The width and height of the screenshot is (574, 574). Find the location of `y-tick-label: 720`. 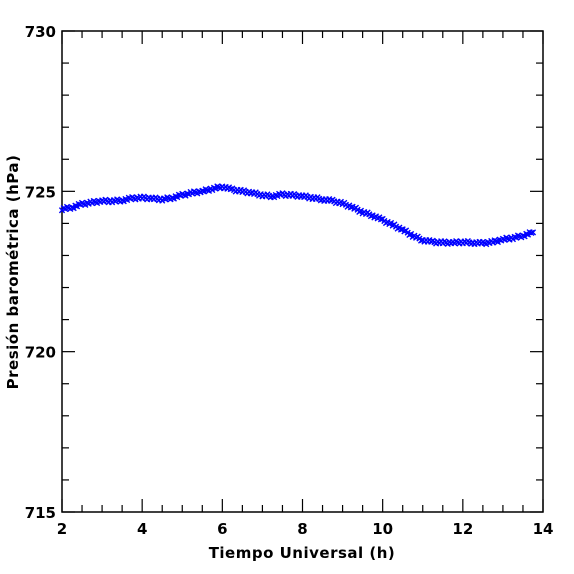

y-tick-label: 720 is located at coordinates (40, 353).